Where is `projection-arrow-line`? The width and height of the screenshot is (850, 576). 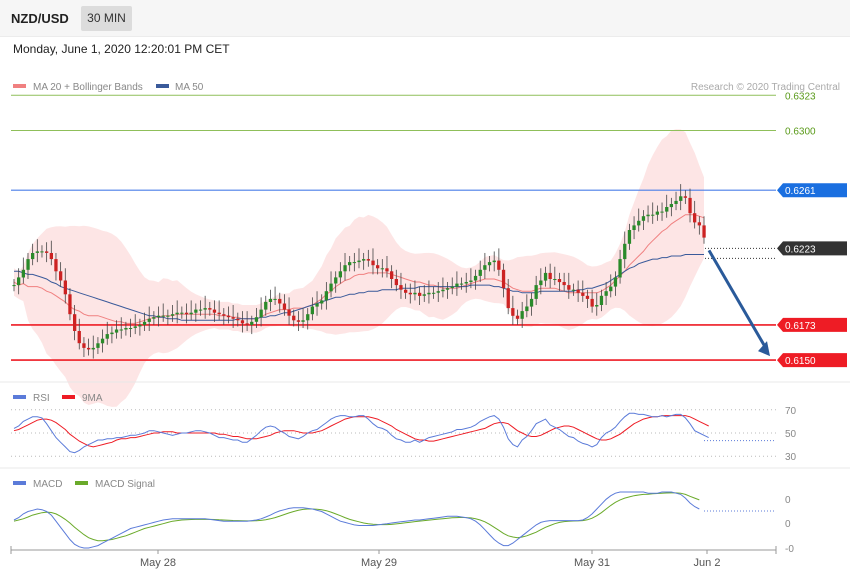
projection-arrow-line is located at coordinates (738, 300).